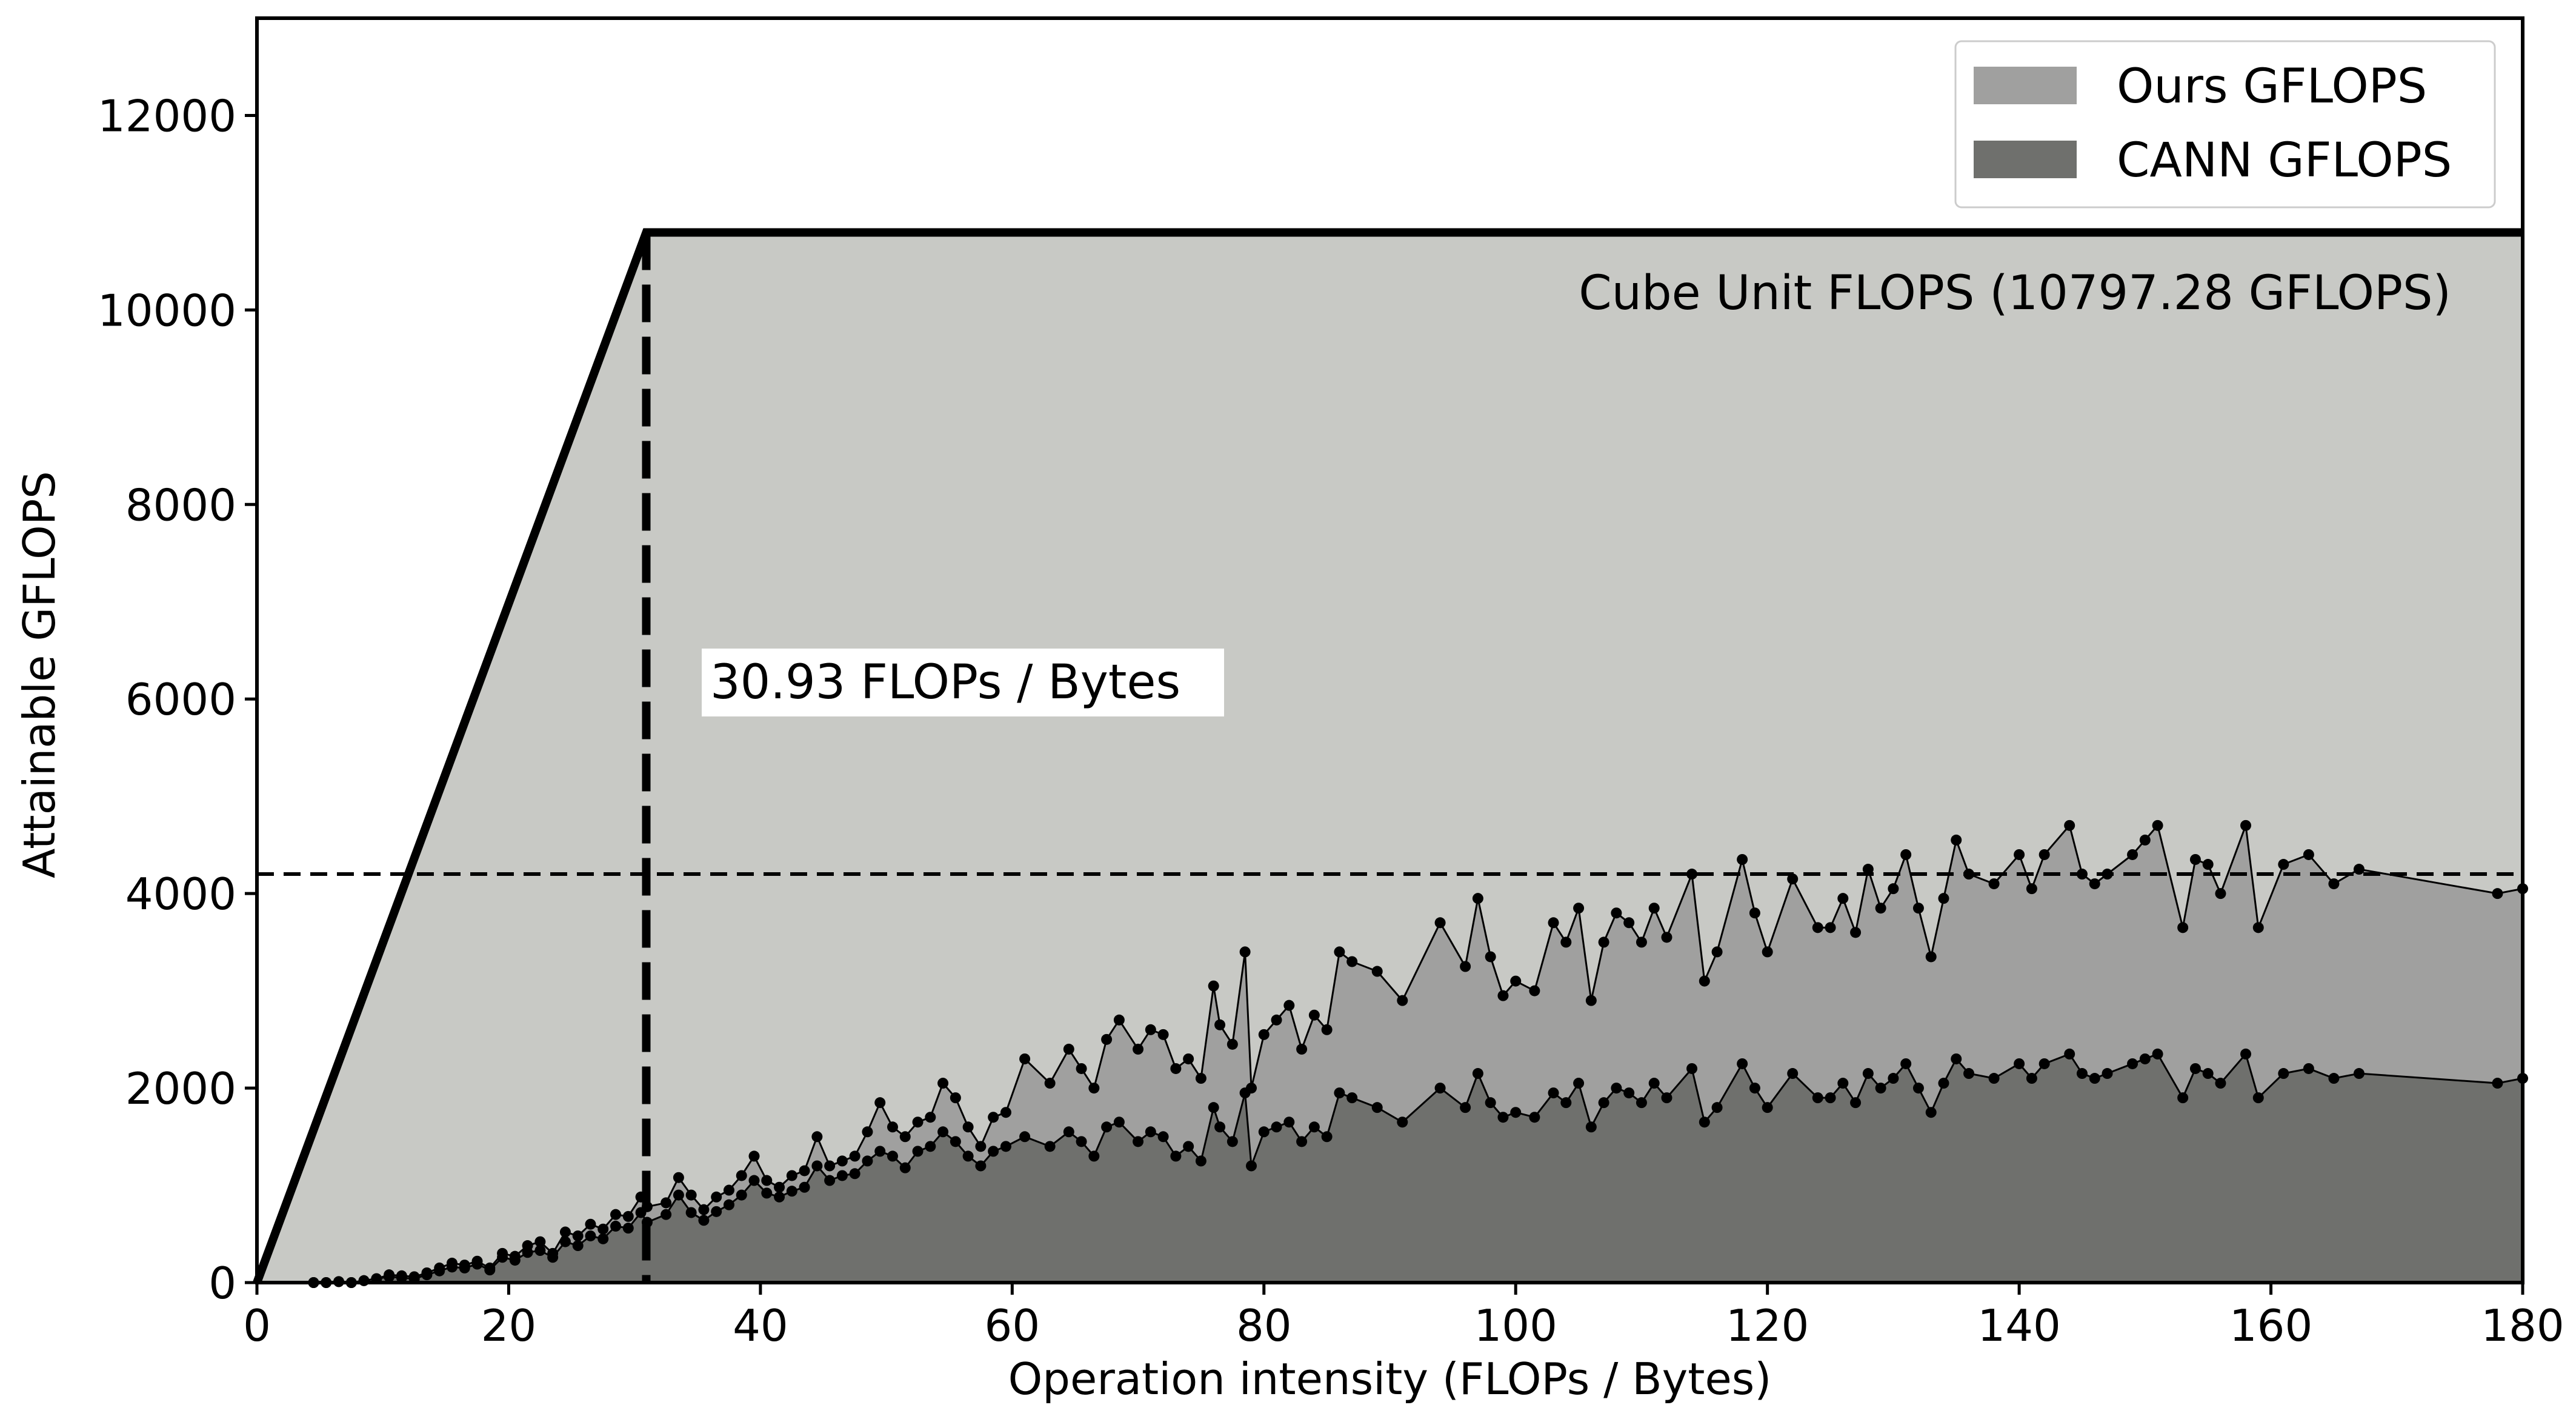 This screenshot has width=2576, height=1422. What do you see at coordinates (1418, 1168) in the screenshot?
I see `series-area-cann` at bounding box center [1418, 1168].